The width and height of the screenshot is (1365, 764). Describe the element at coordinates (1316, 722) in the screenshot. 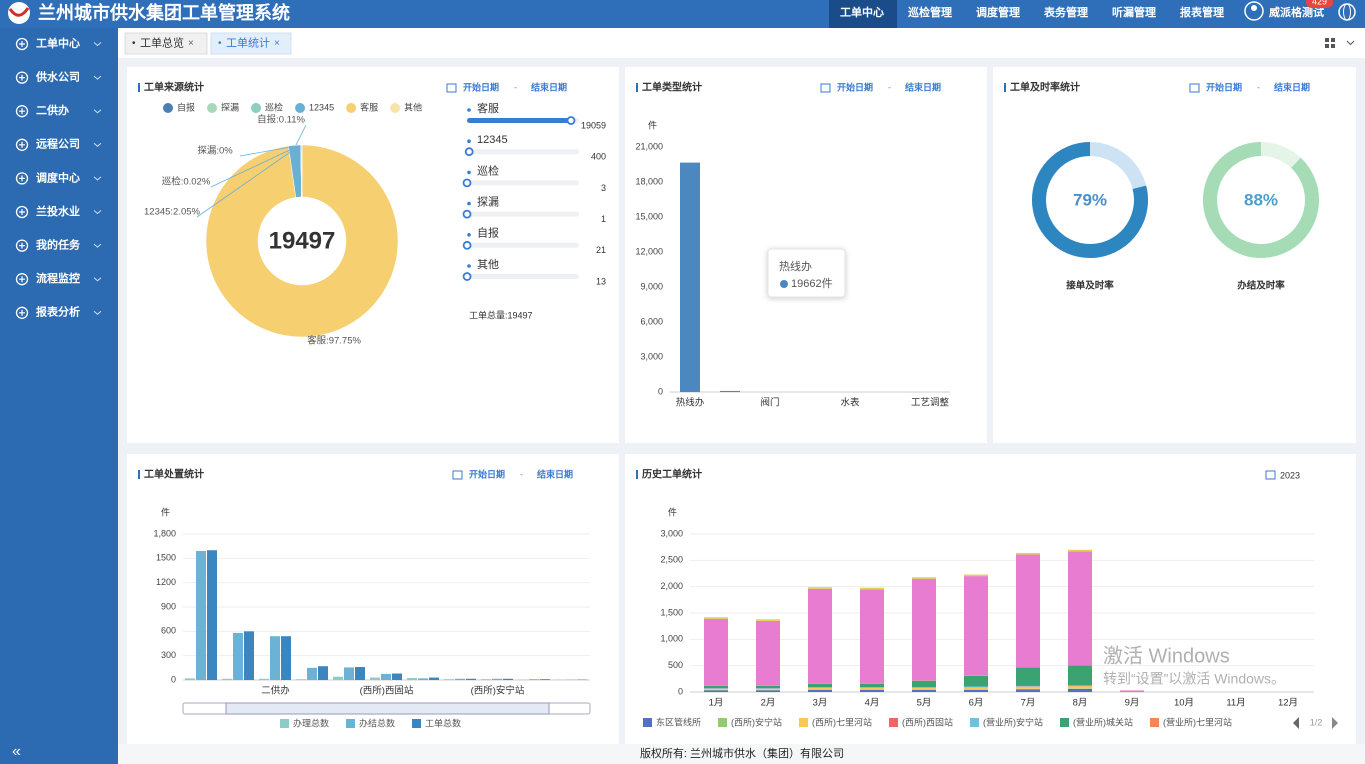

I see `legend-page: 1/2` at that location.